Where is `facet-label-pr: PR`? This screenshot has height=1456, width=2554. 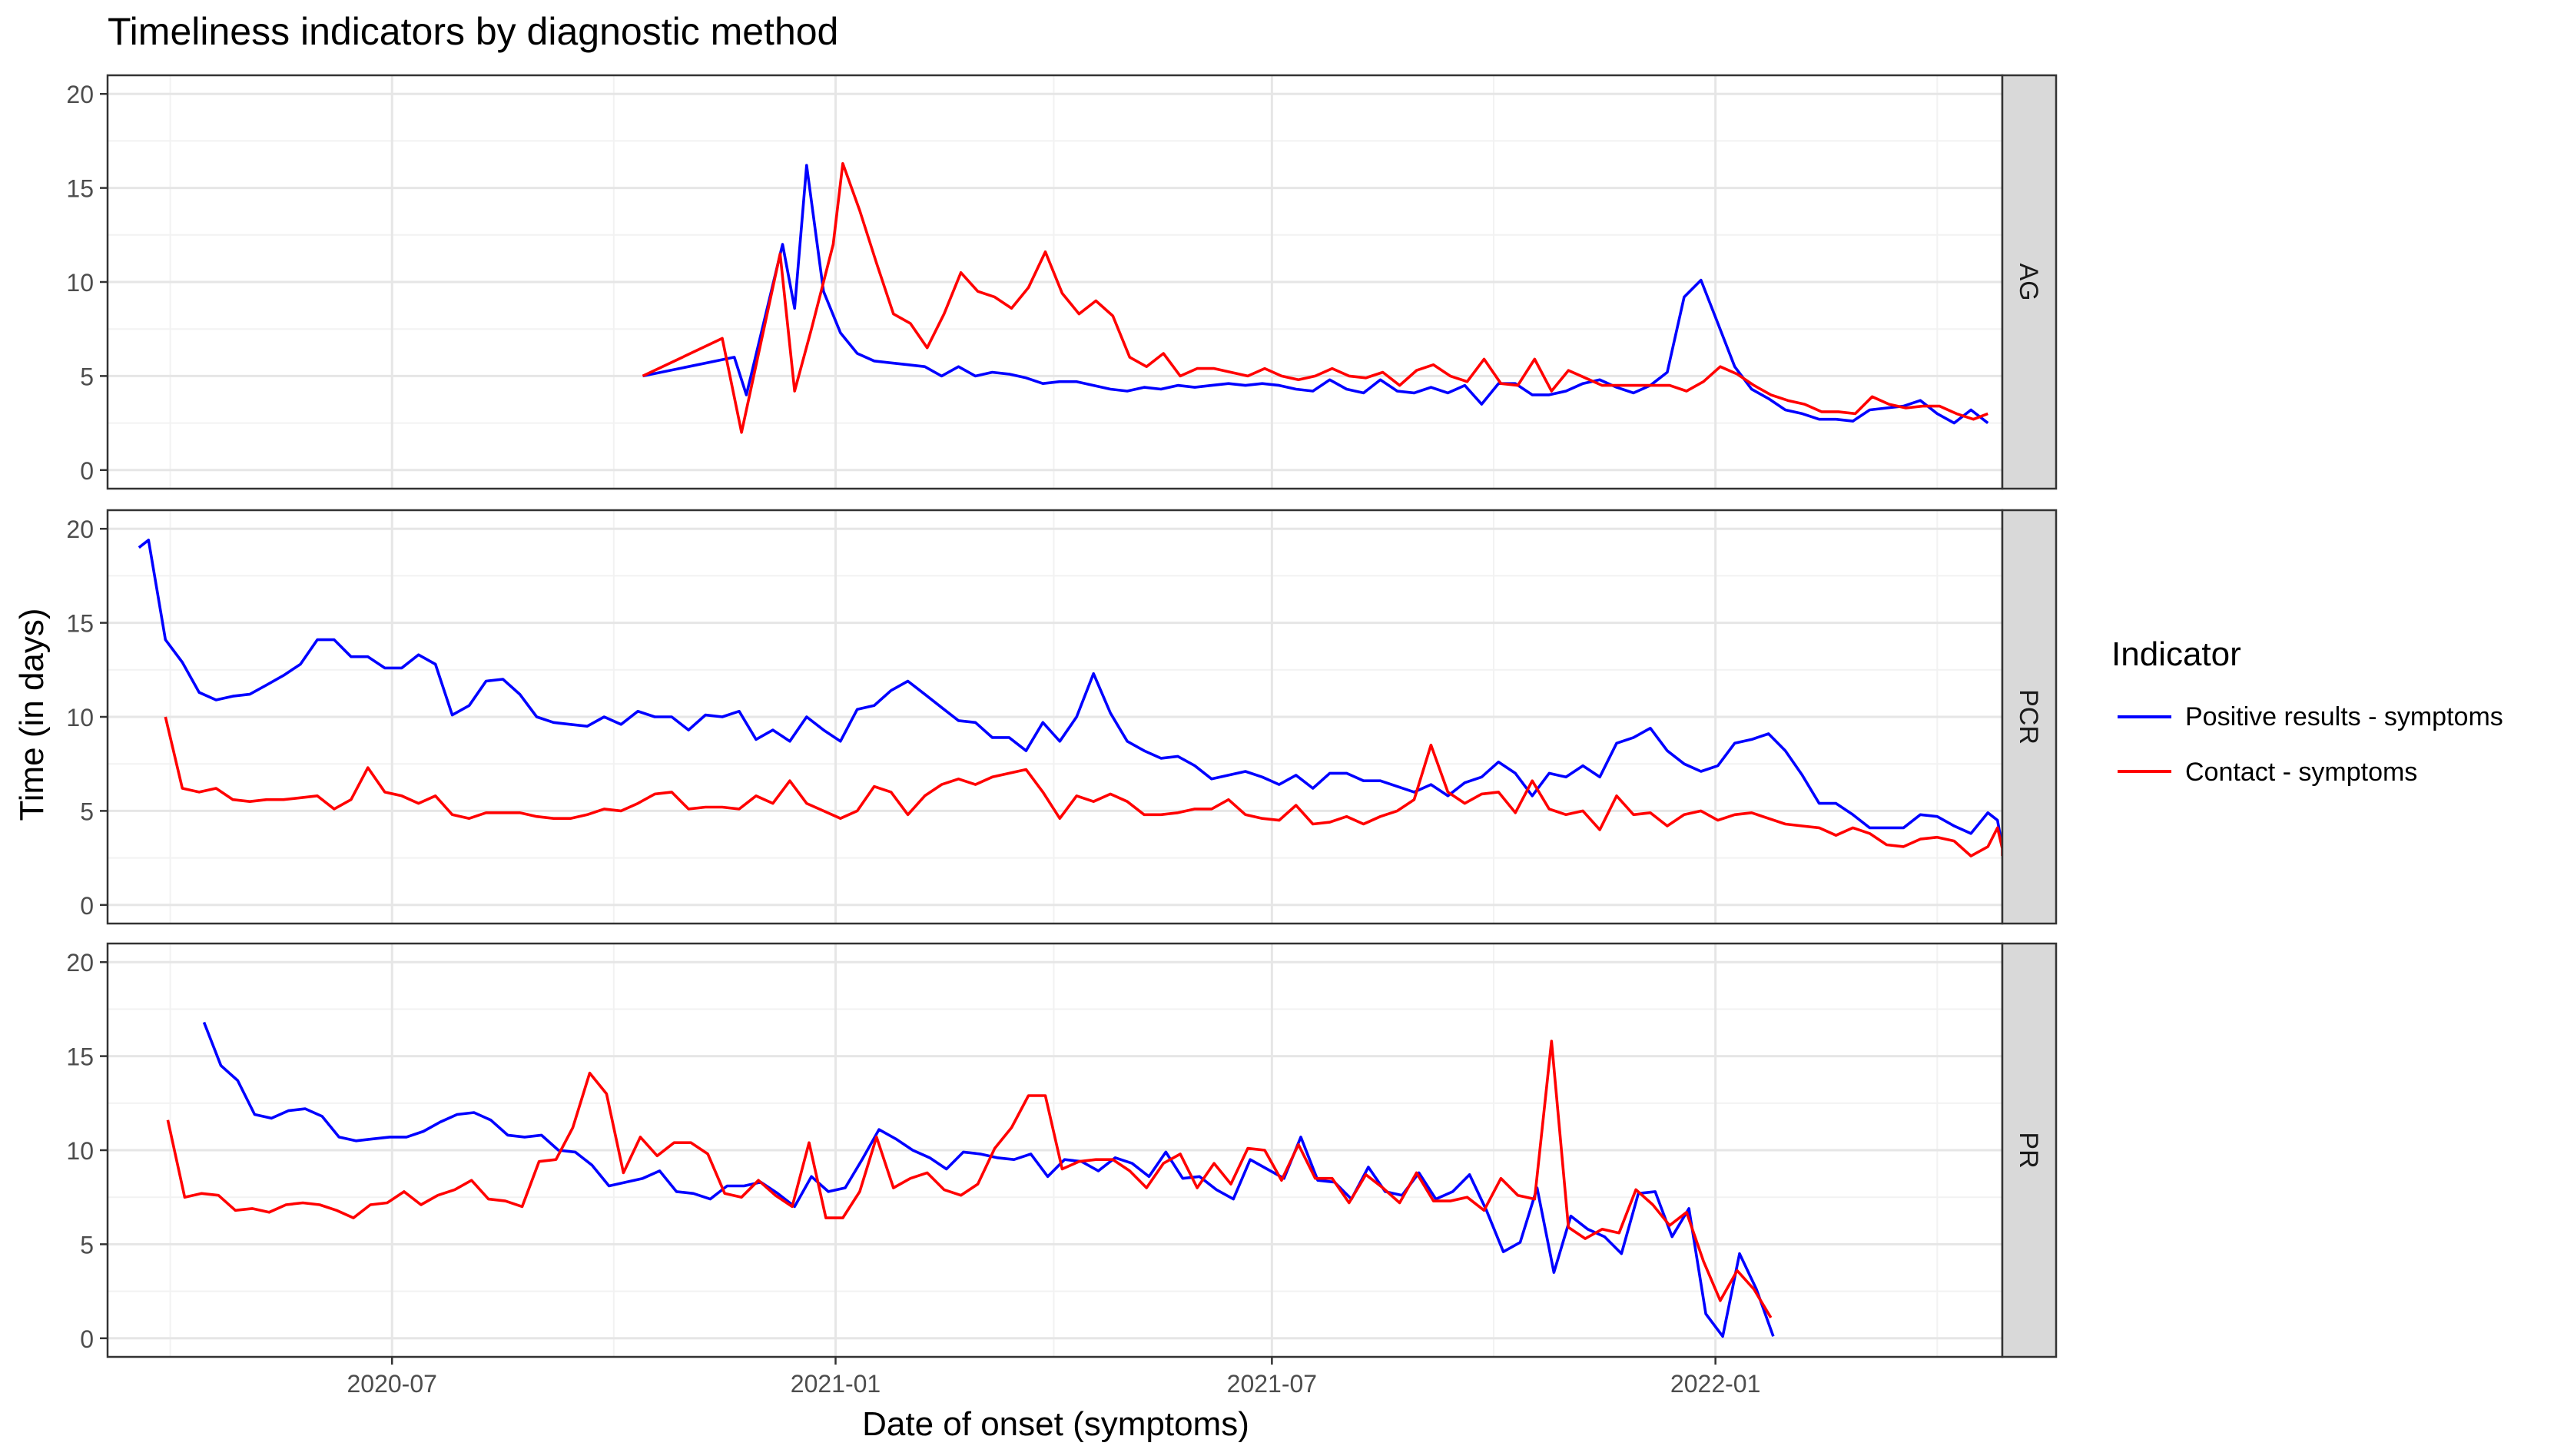
facet-label-pr: PR is located at coordinates (2028, 1150).